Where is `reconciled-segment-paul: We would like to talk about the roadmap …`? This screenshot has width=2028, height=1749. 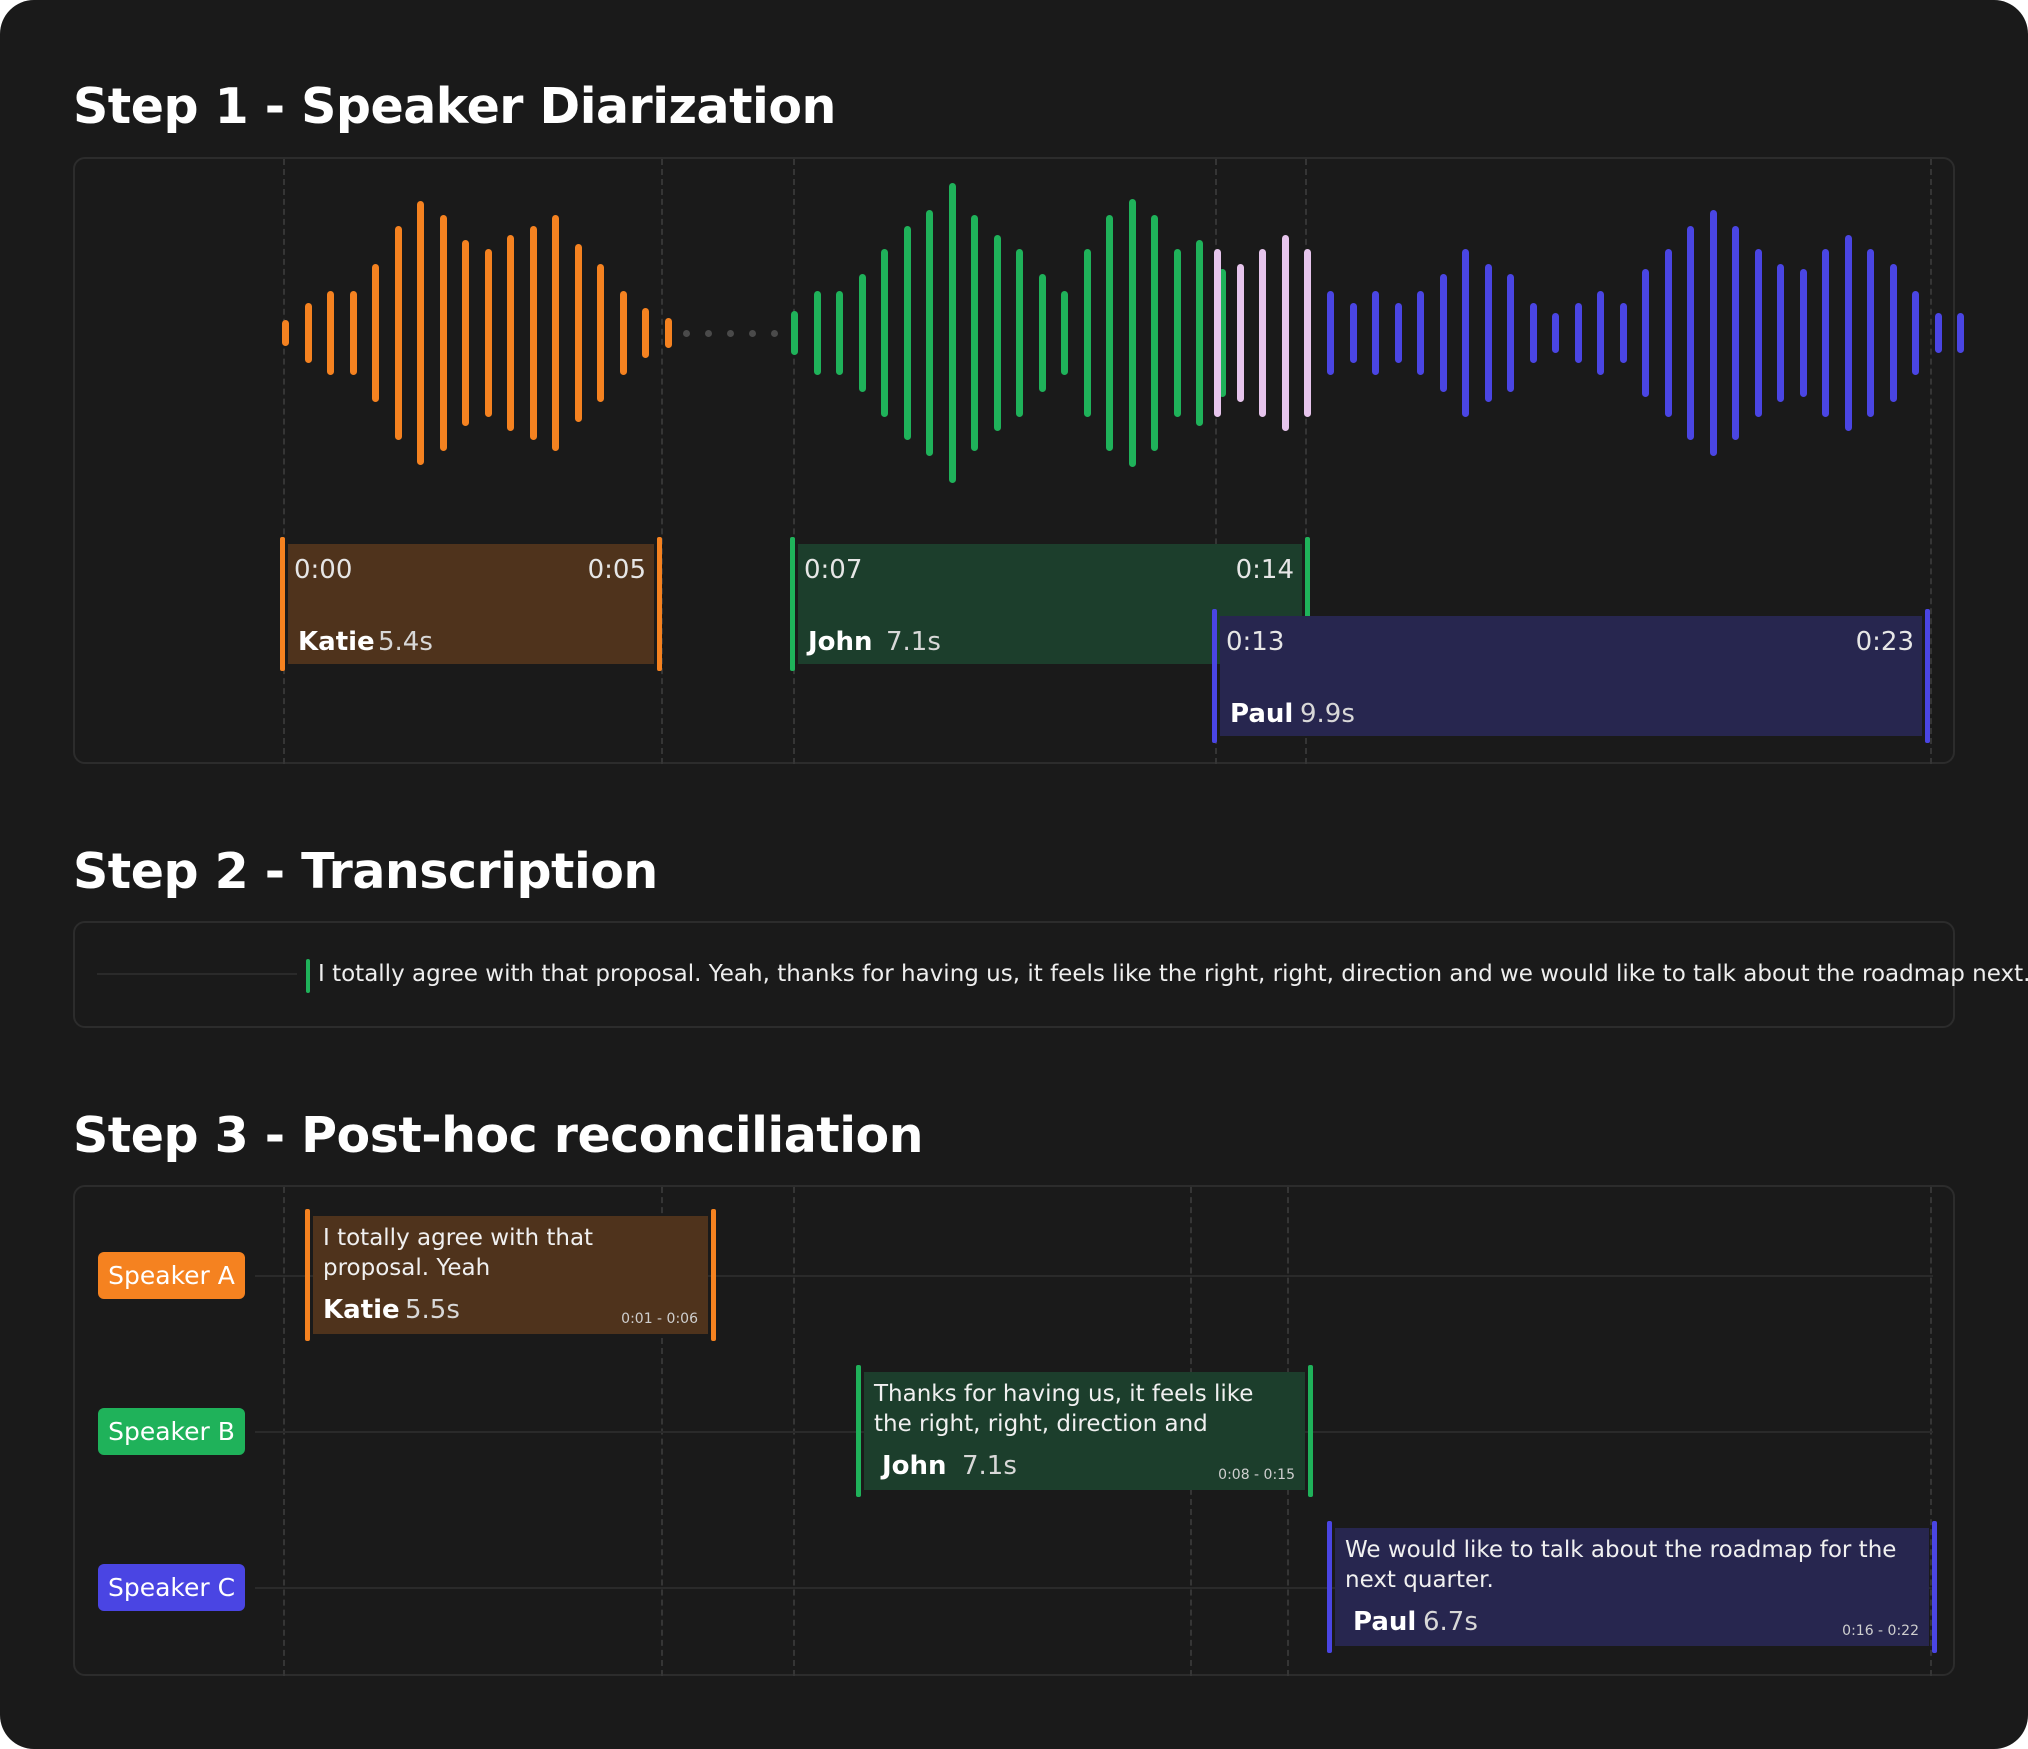
reconciled-segment-paul: We would like to talk about the roadmap … is located at coordinates (1632, 1587).